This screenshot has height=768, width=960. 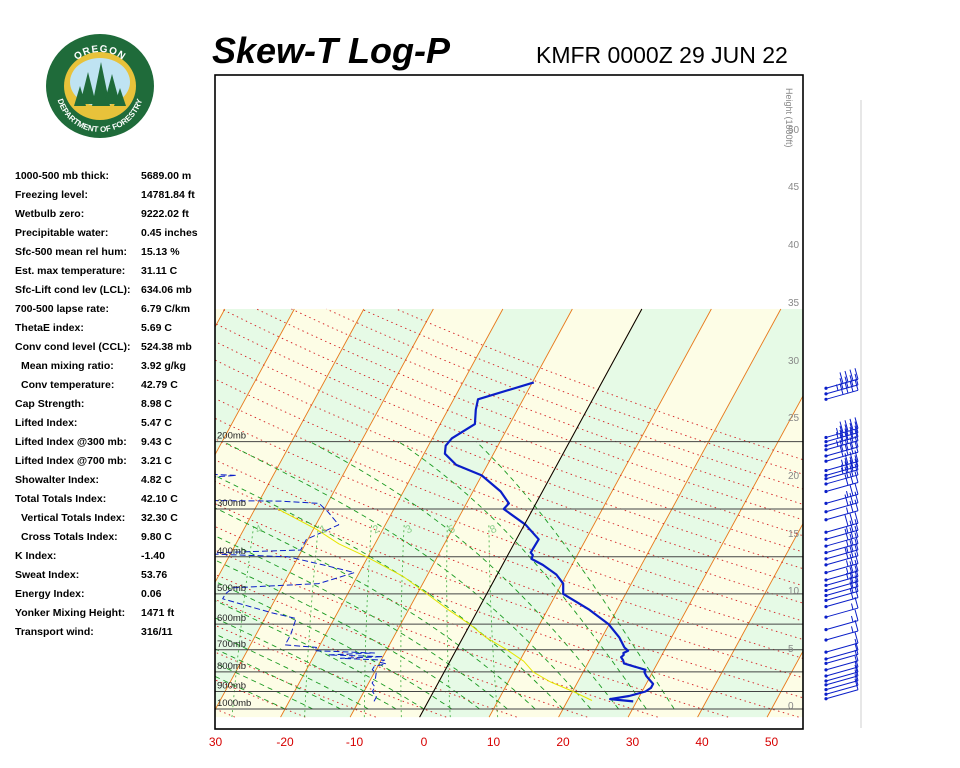 What do you see at coordinates (115, 272) in the screenshot?
I see `index-row: Est. max temperature: 31.11 C` at bounding box center [115, 272].